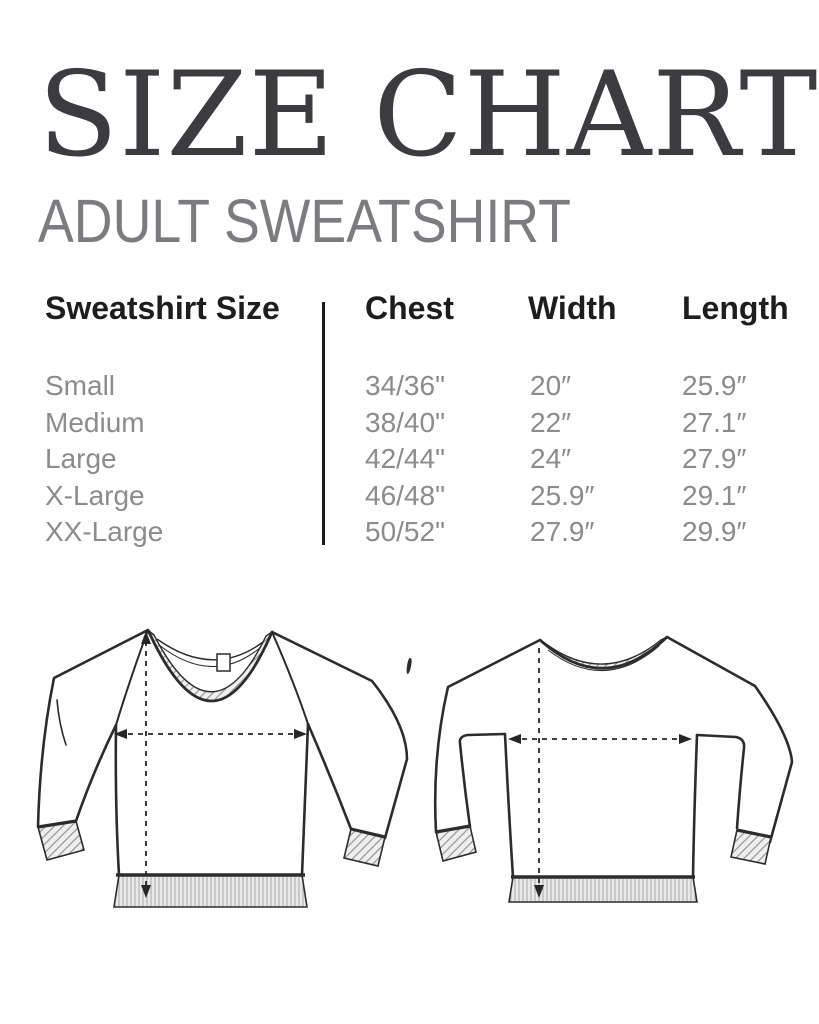 Image resolution: width=819 pixels, height=1024 pixels. I want to click on col-header-width: Width, so click(572, 308).